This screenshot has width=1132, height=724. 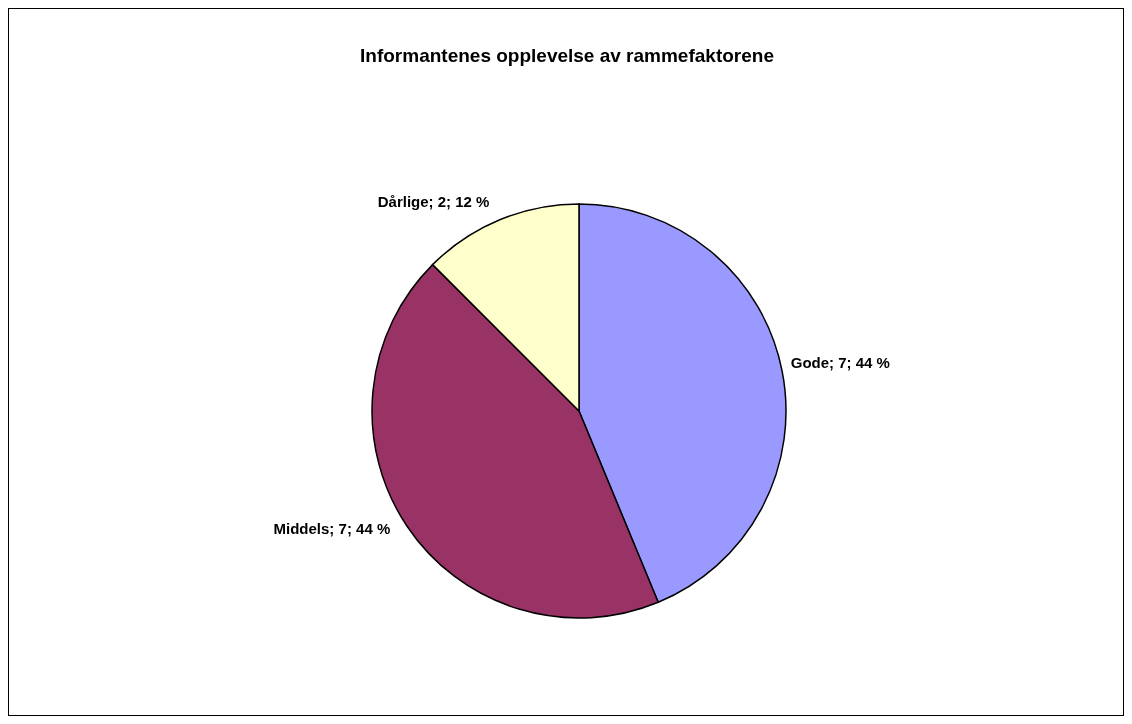 What do you see at coordinates (567, 56) in the screenshot?
I see `chart-title: Informantenes opplevelse av rammefaktorene` at bounding box center [567, 56].